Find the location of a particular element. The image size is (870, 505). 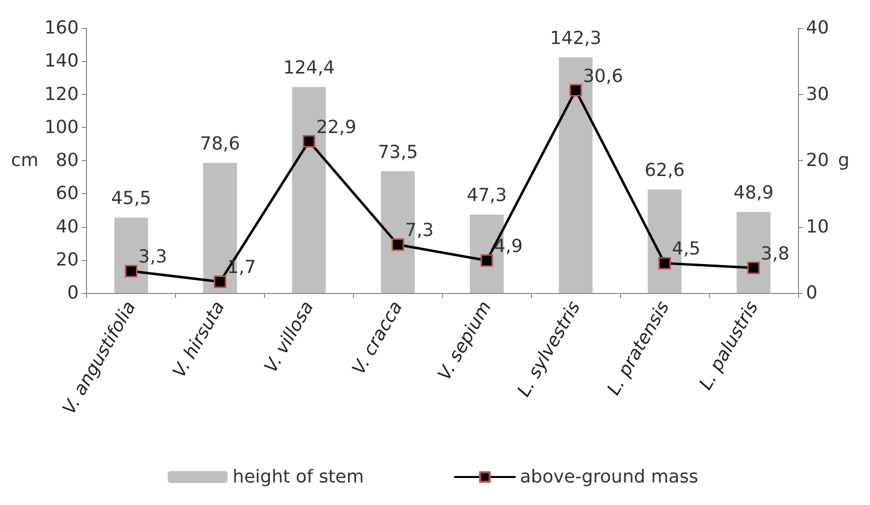

y-tick-label: 40 is located at coordinates (67, 227).